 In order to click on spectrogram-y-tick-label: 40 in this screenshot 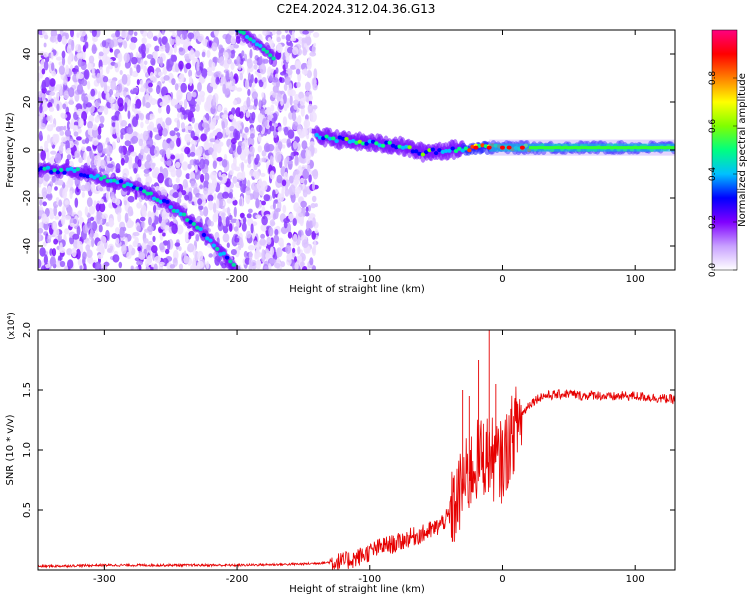, I will do `click(27, 54)`.